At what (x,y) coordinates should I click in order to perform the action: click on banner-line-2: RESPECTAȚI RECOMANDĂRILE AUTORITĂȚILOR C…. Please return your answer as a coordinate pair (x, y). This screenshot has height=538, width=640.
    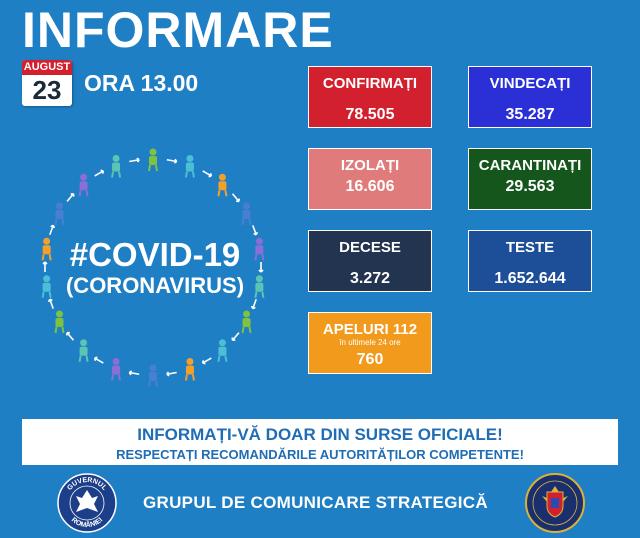
    Looking at the image, I should click on (320, 454).